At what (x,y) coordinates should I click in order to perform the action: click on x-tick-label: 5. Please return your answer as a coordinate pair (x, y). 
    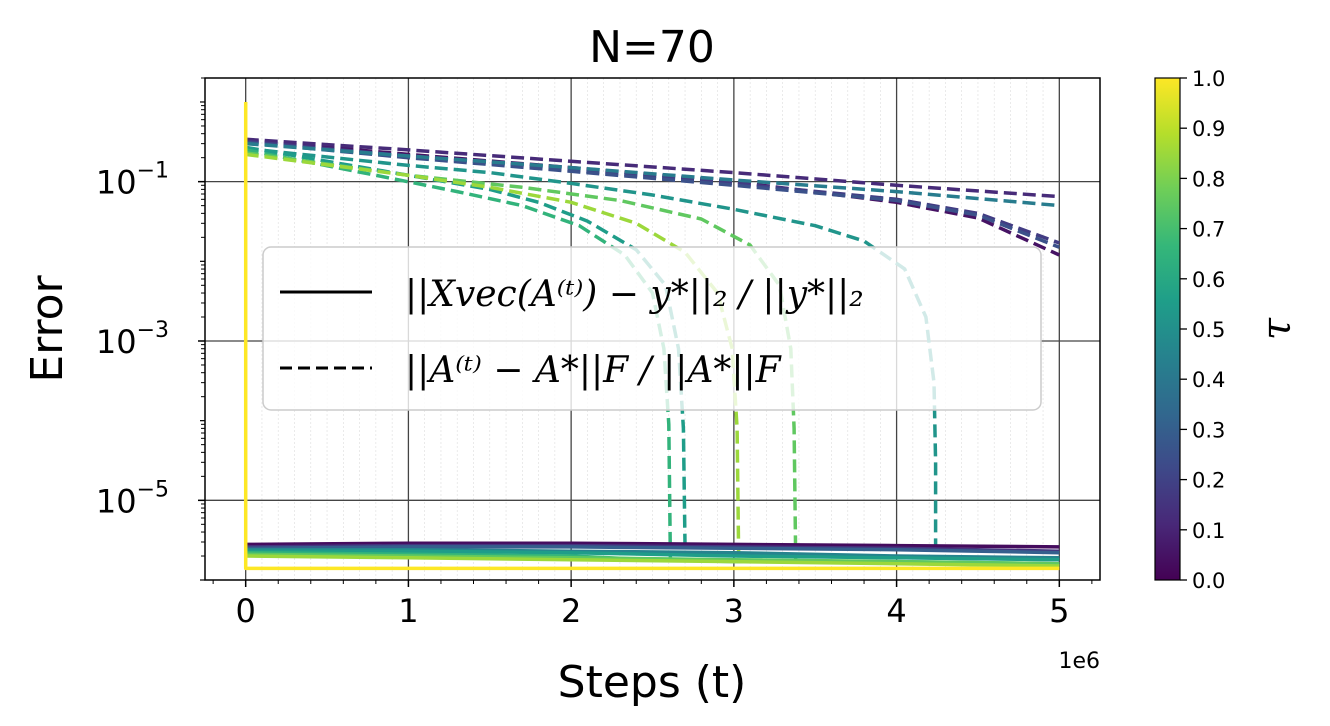
    Looking at the image, I should click on (1059, 611).